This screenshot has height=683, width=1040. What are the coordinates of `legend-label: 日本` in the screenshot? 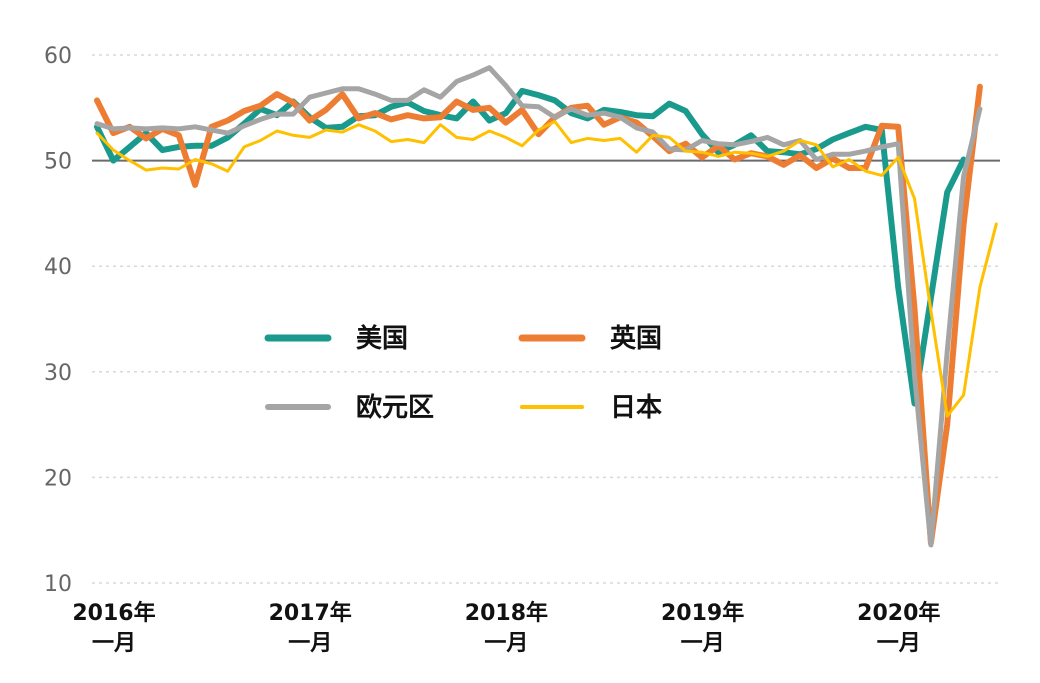 It's located at (636, 408).